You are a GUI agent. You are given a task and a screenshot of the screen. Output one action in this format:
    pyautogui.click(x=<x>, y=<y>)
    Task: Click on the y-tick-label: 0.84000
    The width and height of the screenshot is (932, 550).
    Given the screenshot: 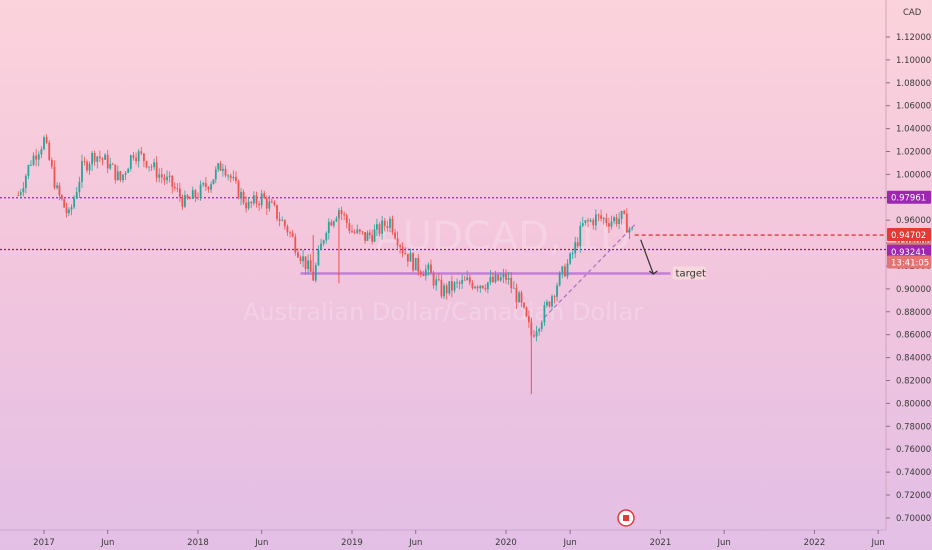 What is the action you would take?
    pyautogui.click(x=913, y=359)
    